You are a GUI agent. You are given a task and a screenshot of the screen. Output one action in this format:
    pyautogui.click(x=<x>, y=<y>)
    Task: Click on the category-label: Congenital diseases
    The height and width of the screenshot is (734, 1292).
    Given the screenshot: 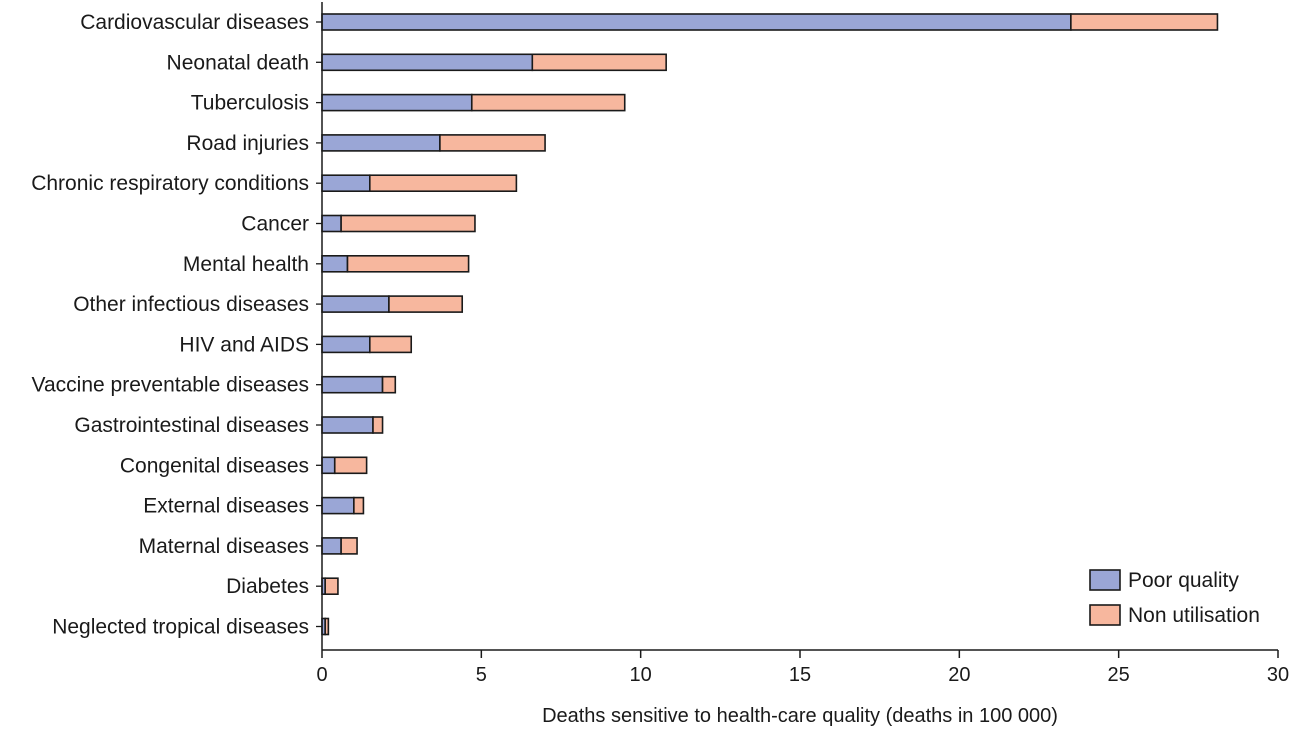 What is the action you would take?
    pyautogui.click(x=214, y=465)
    